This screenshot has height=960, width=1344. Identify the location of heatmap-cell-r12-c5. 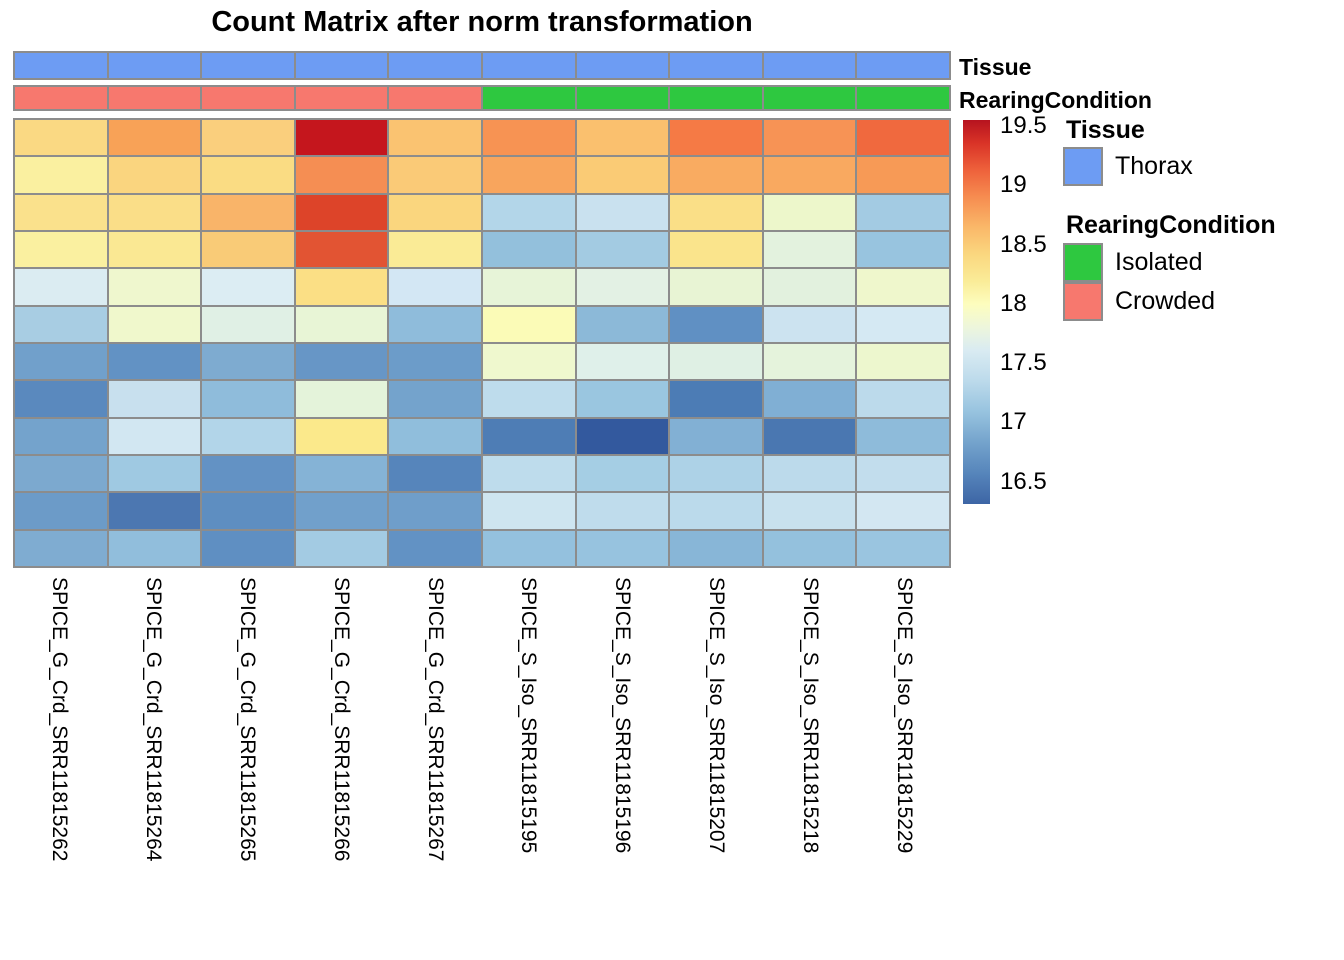
(435, 548).